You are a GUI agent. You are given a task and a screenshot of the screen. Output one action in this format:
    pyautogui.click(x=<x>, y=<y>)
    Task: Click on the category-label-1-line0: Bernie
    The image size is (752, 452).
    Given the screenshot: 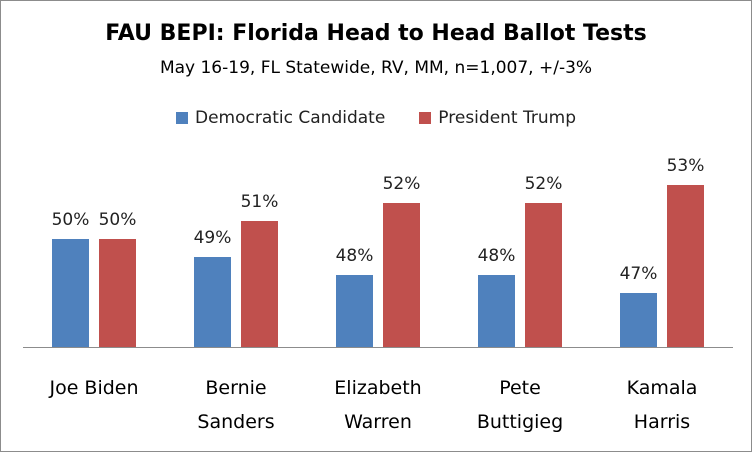 What is the action you would take?
    pyautogui.click(x=235, y=388)
    